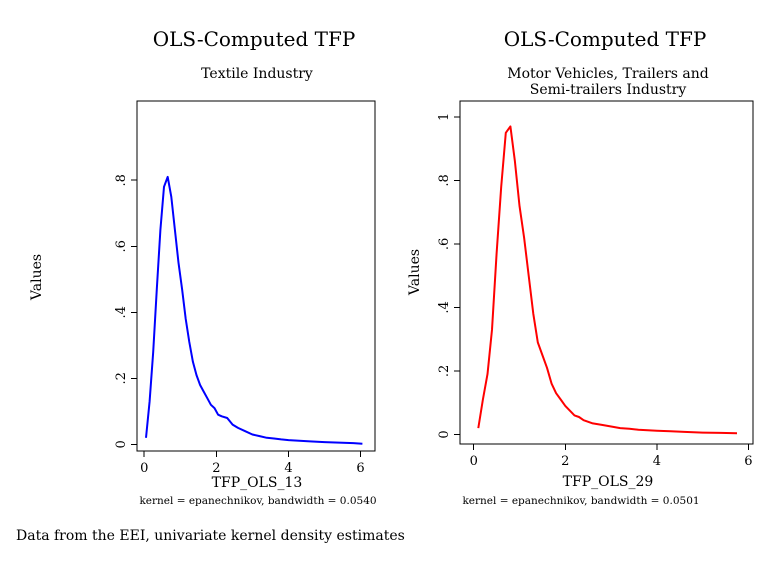  Describe the element at coordinates (257, 483) in the screenshot. I see `x-axis-label: TFP_OLS_13` at that location.